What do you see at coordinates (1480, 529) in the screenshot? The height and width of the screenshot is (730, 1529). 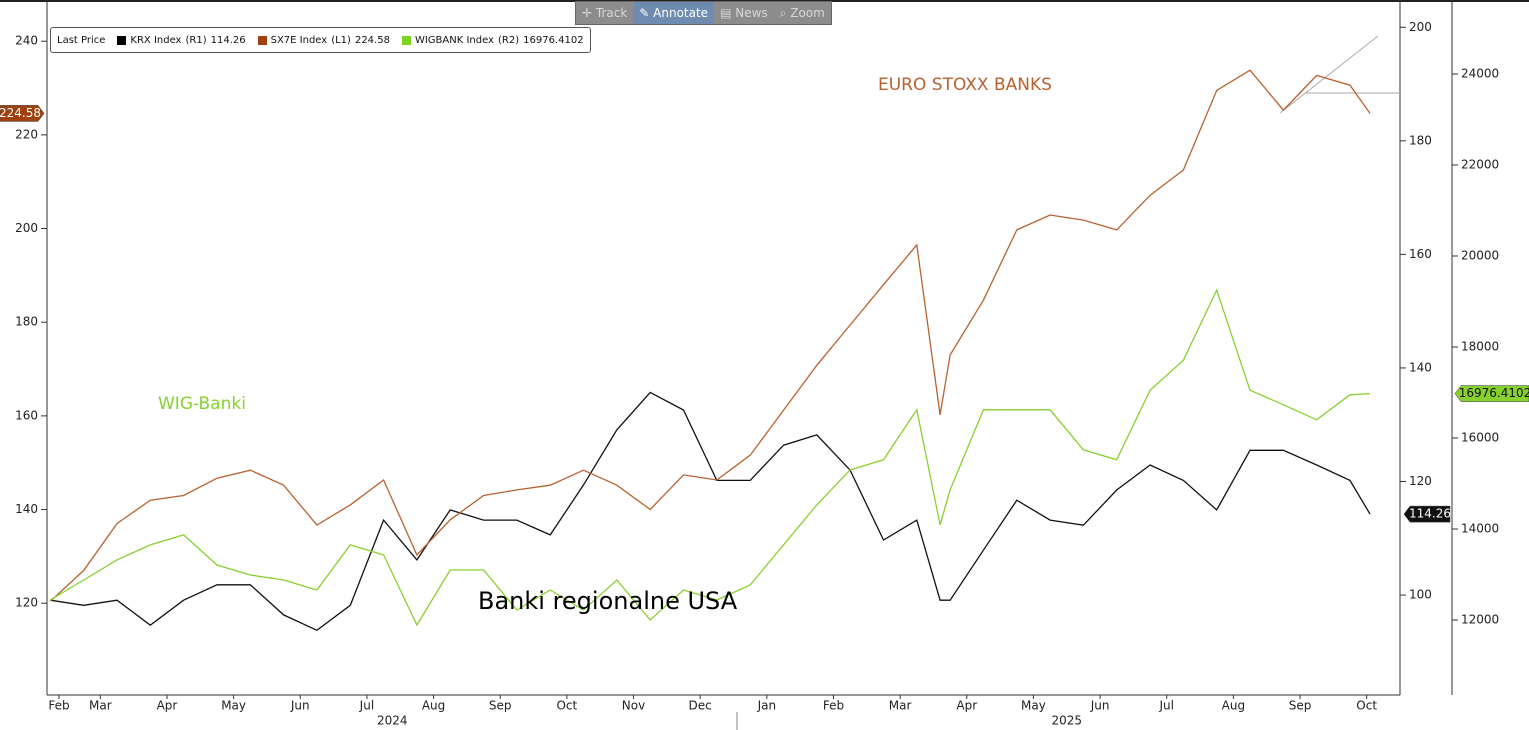 I see `y3-tick-label: 14000` at bounding box center [1480, 529].